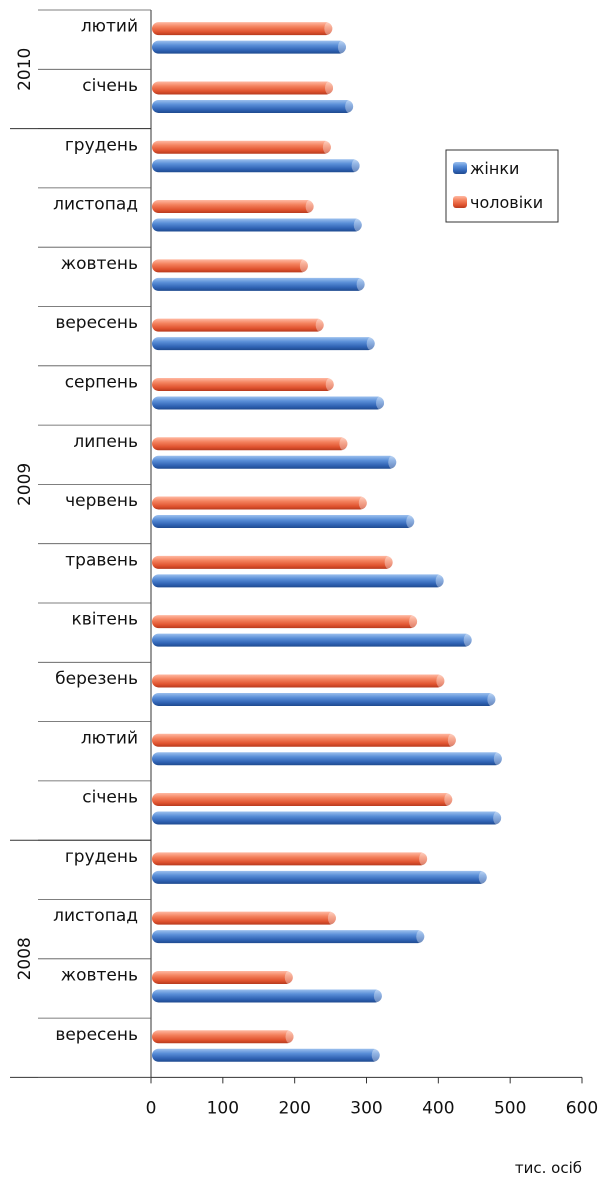  What do you see at coordinates (101, 382) in the screenshot?
I see `category-label: серпень` at bounding box center [101, 382].